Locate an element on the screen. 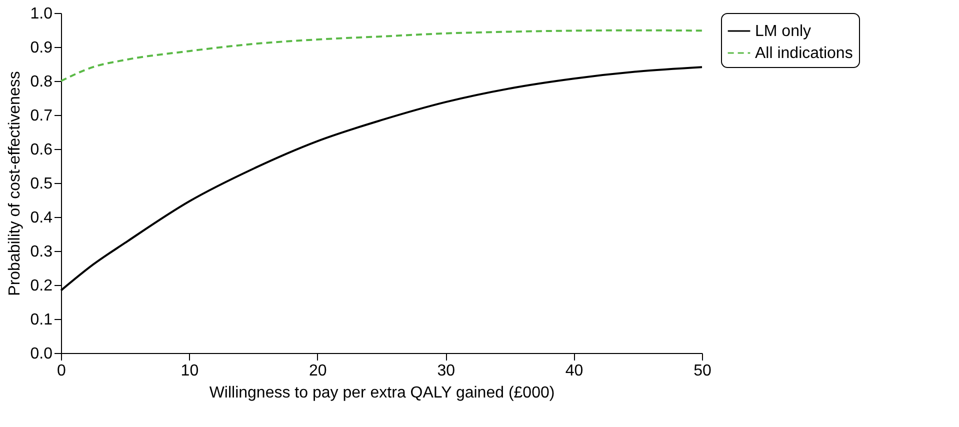 This screenshot has width=959, height=427. y-tick-label: 0.3 is located at coordinates (41, 252).